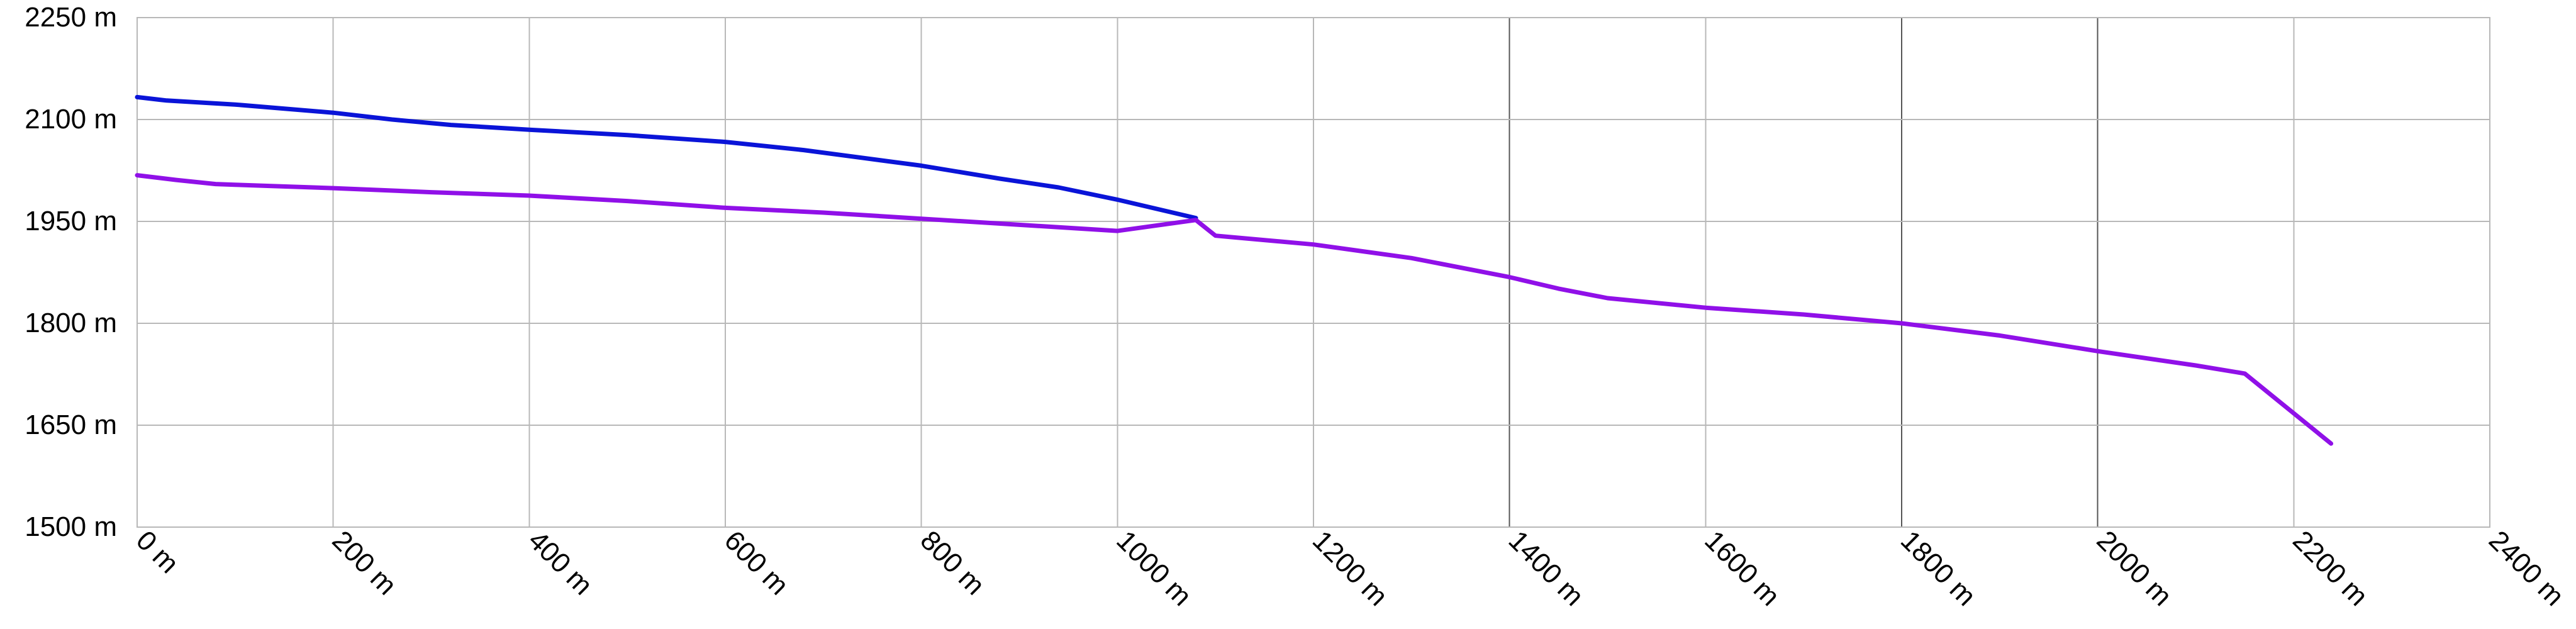 Image resolution: width=2576 pixels, height=629 pixels. I want to click on x-tick-label: 2000 m, so click(2134, 568).